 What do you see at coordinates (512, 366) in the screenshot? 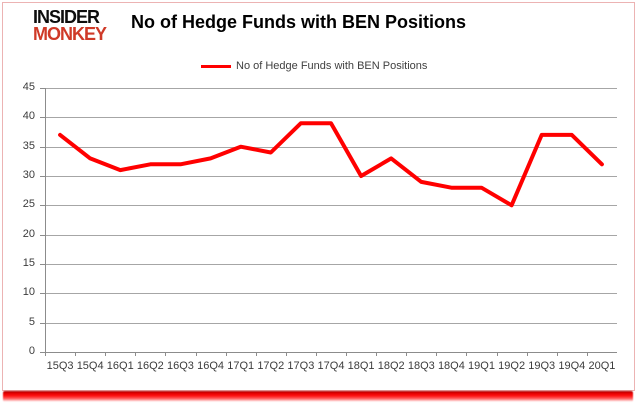
I see `x-tick-label: 19Q2` at bounding box center [512, 366].